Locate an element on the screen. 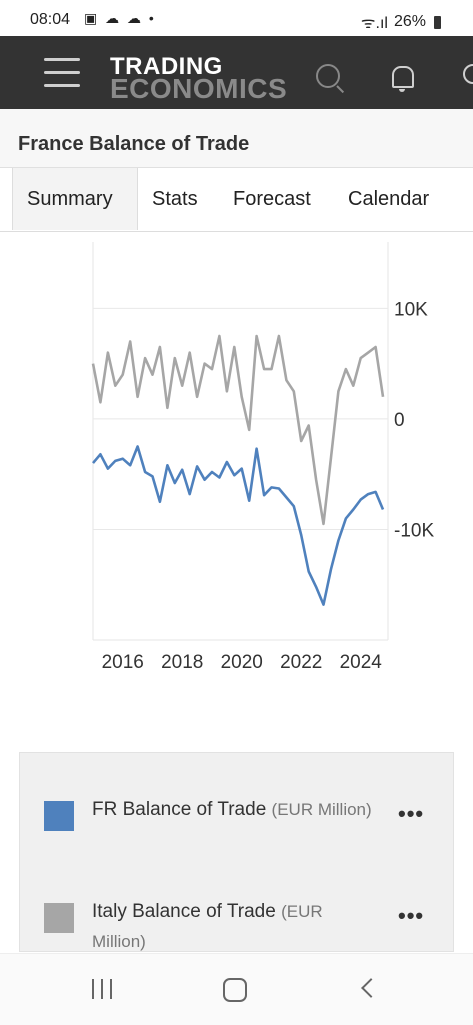  signal-icon: ᯤ.ıl is located at coordinates (374, 23).